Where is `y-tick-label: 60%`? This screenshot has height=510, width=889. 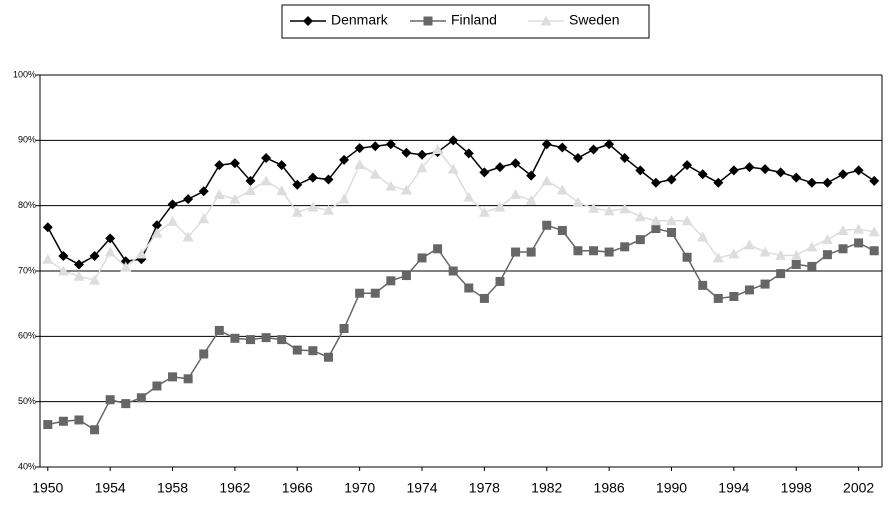
y-tick-label: 60% is located at coordinates (27, 336).